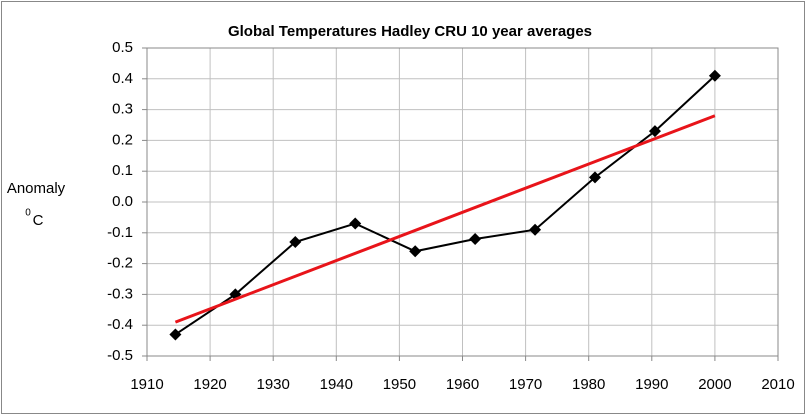 The height and width of the screenshot is (416, 807). I want to click on y-axis-label: Anomaly, so click(36, 188).